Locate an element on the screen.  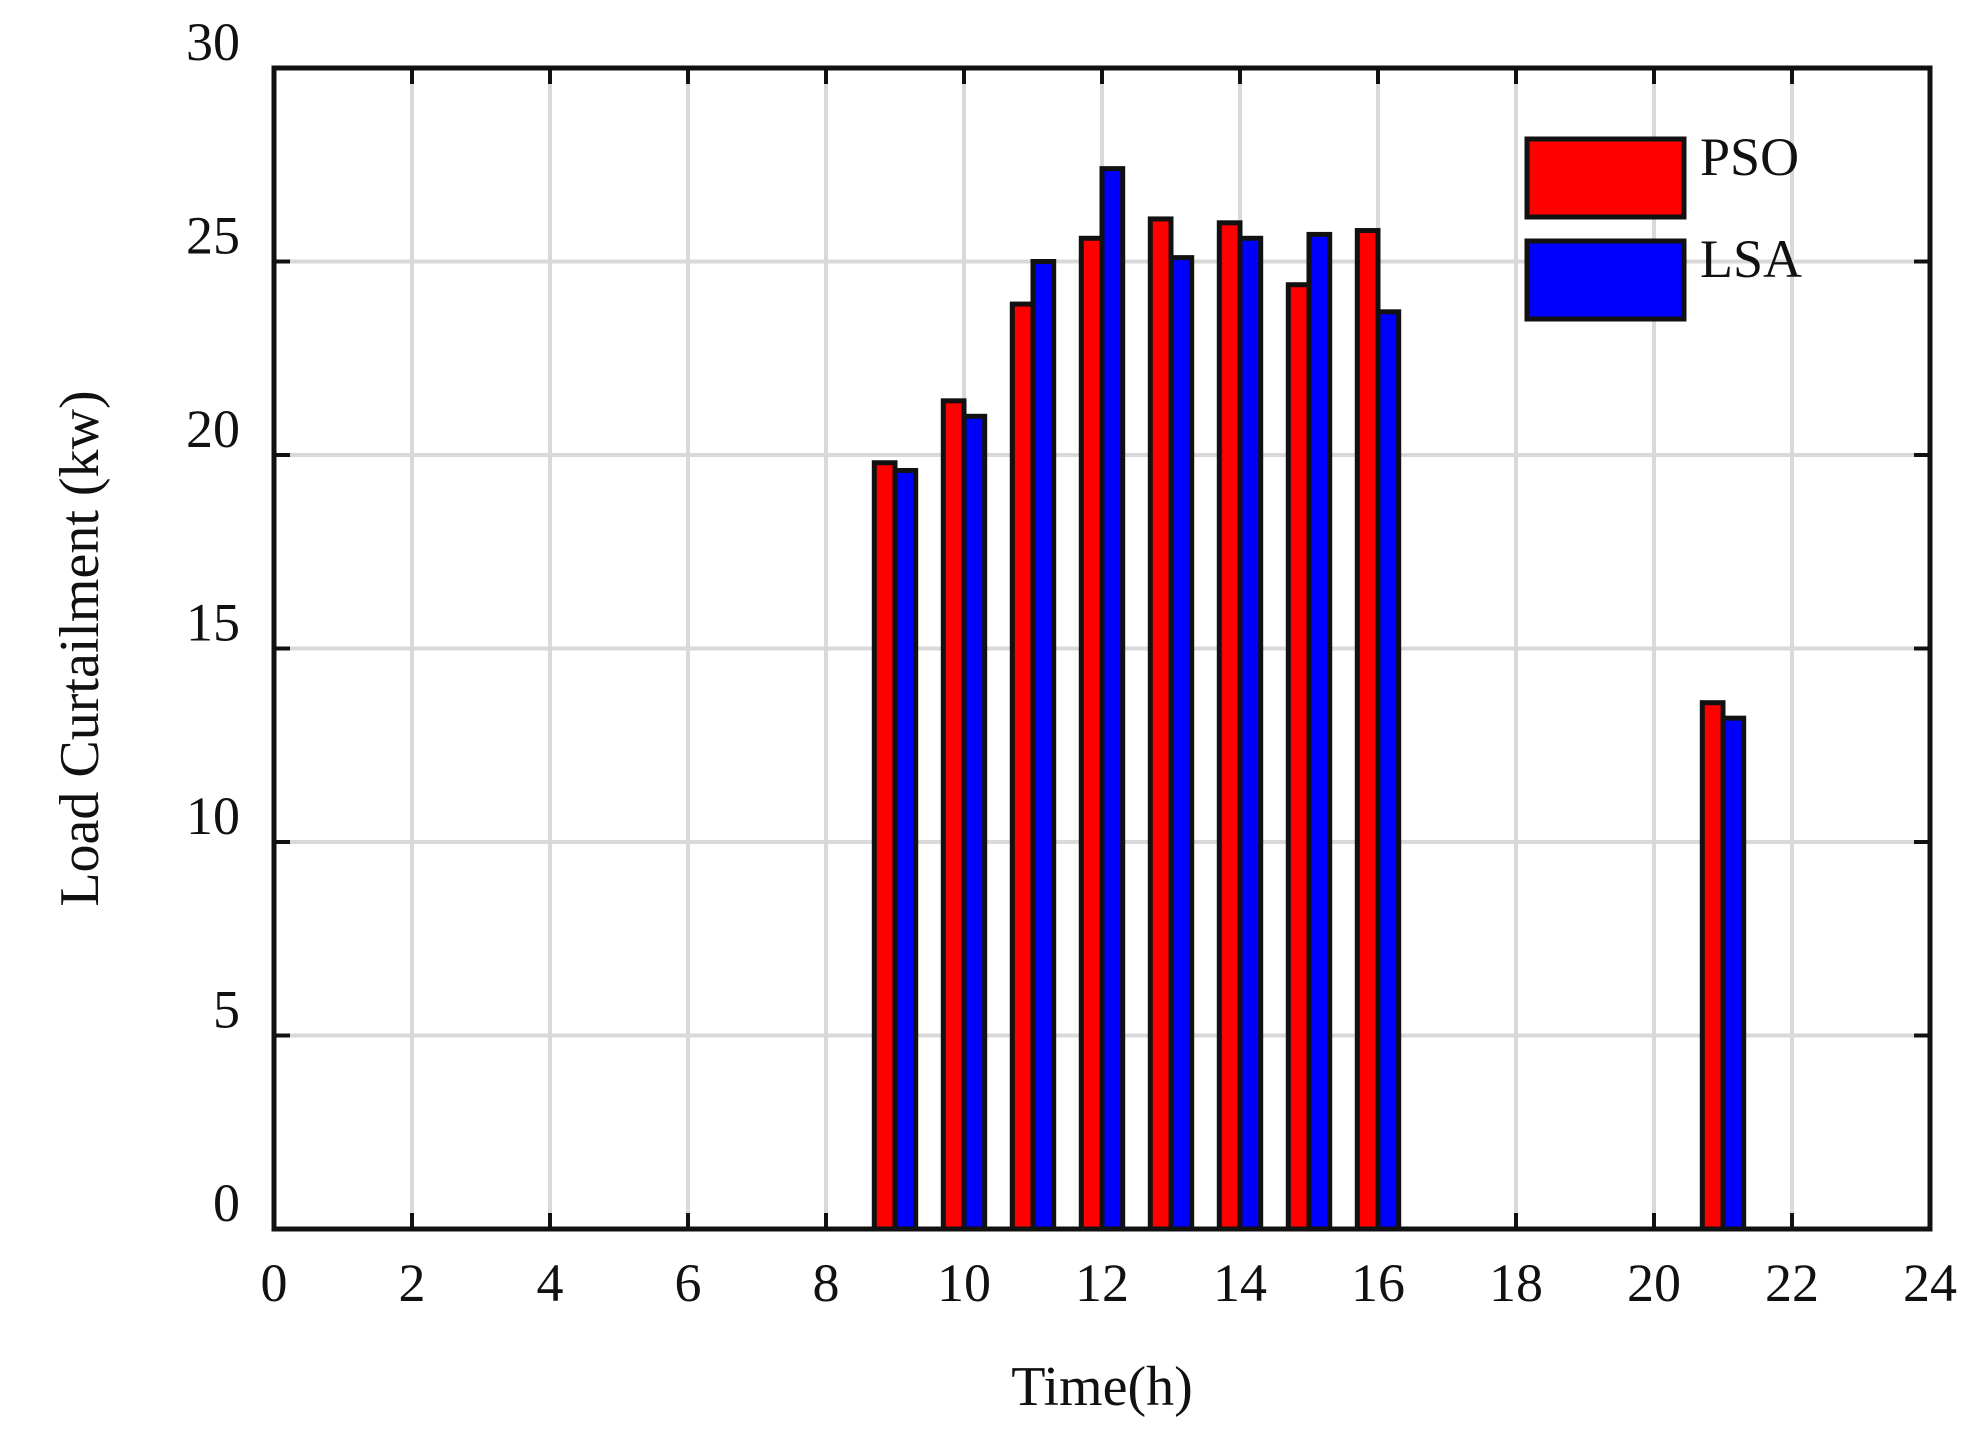
y-tick-label: 20 is located at coordinates (213, 429).